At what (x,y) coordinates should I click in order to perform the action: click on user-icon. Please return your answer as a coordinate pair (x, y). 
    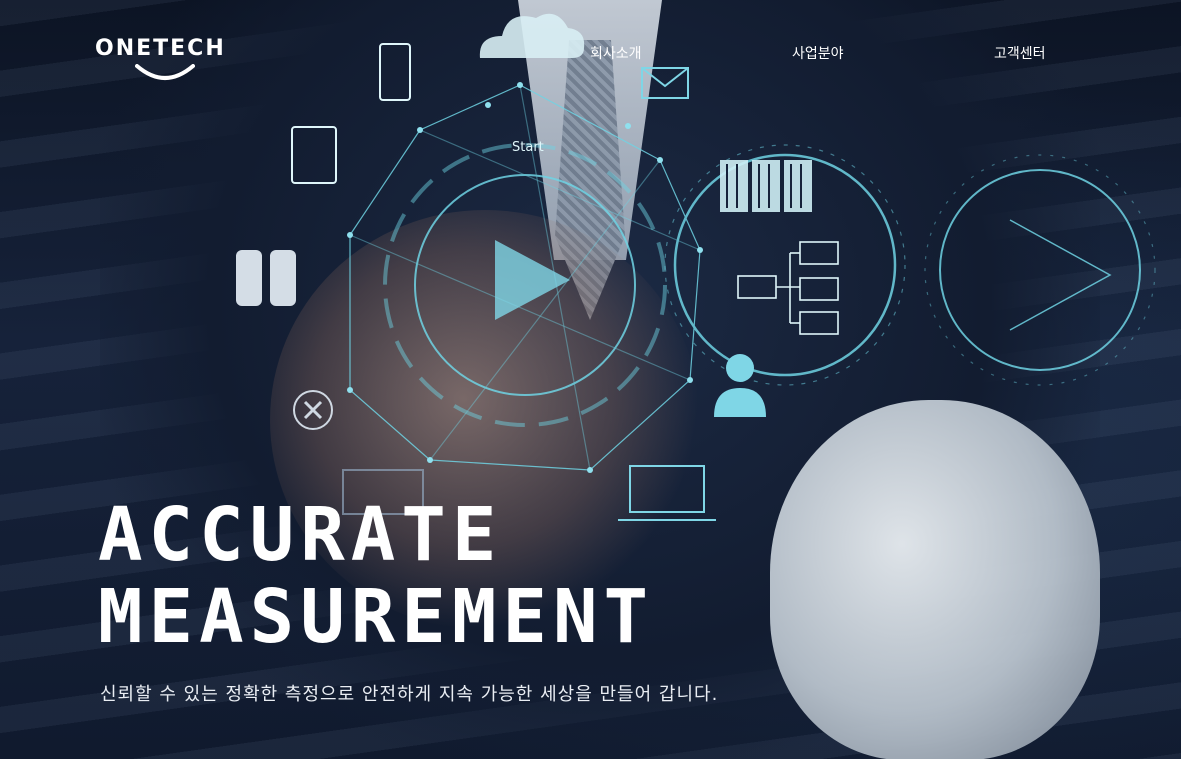
    Looking at the image, I should click on (740, 385).